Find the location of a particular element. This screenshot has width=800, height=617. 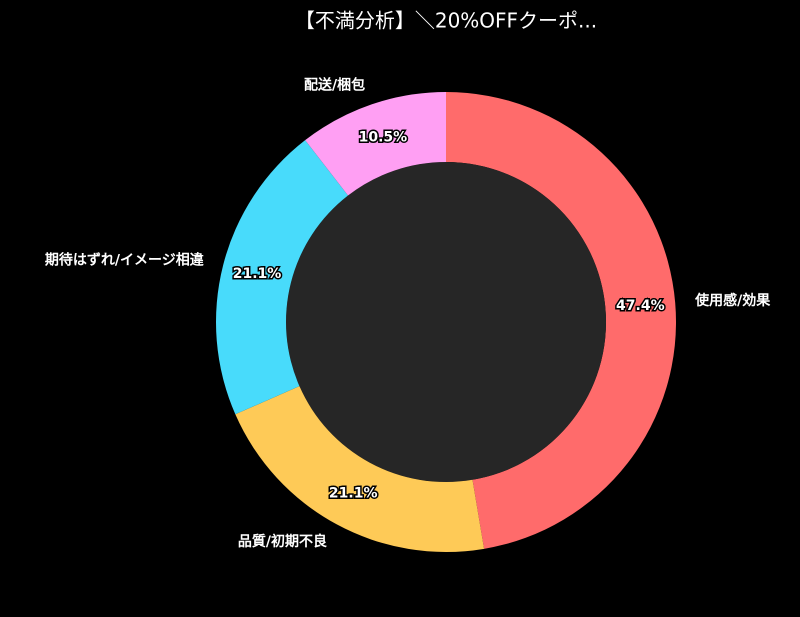

value-label: 47.4% is located at coordinates (640, 306).